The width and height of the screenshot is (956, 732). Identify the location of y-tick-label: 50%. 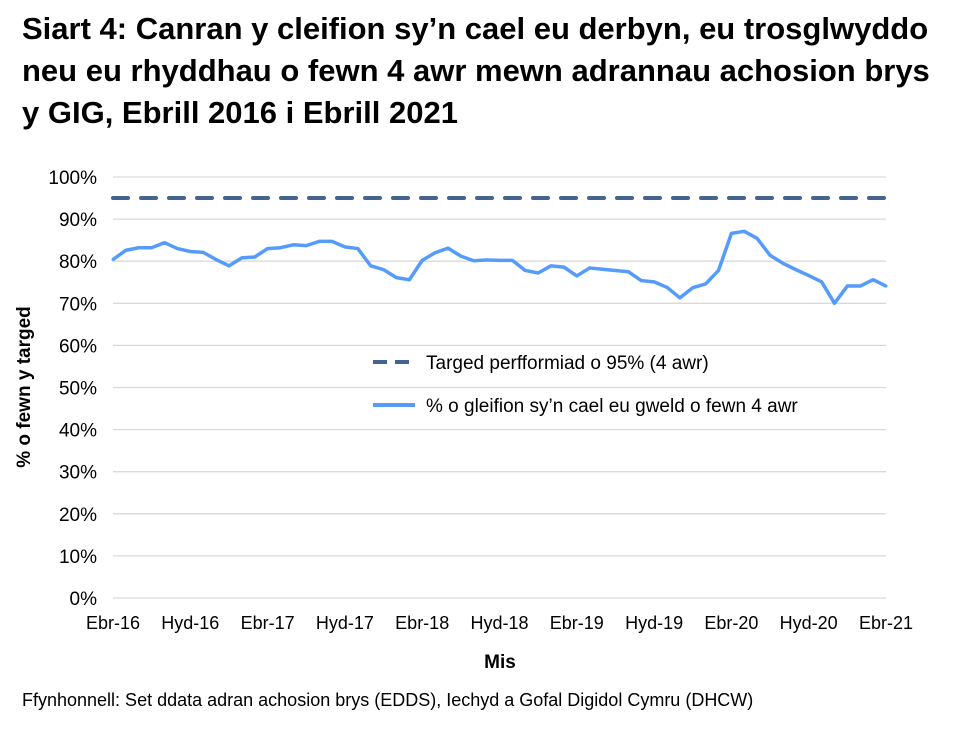
(78, 389).